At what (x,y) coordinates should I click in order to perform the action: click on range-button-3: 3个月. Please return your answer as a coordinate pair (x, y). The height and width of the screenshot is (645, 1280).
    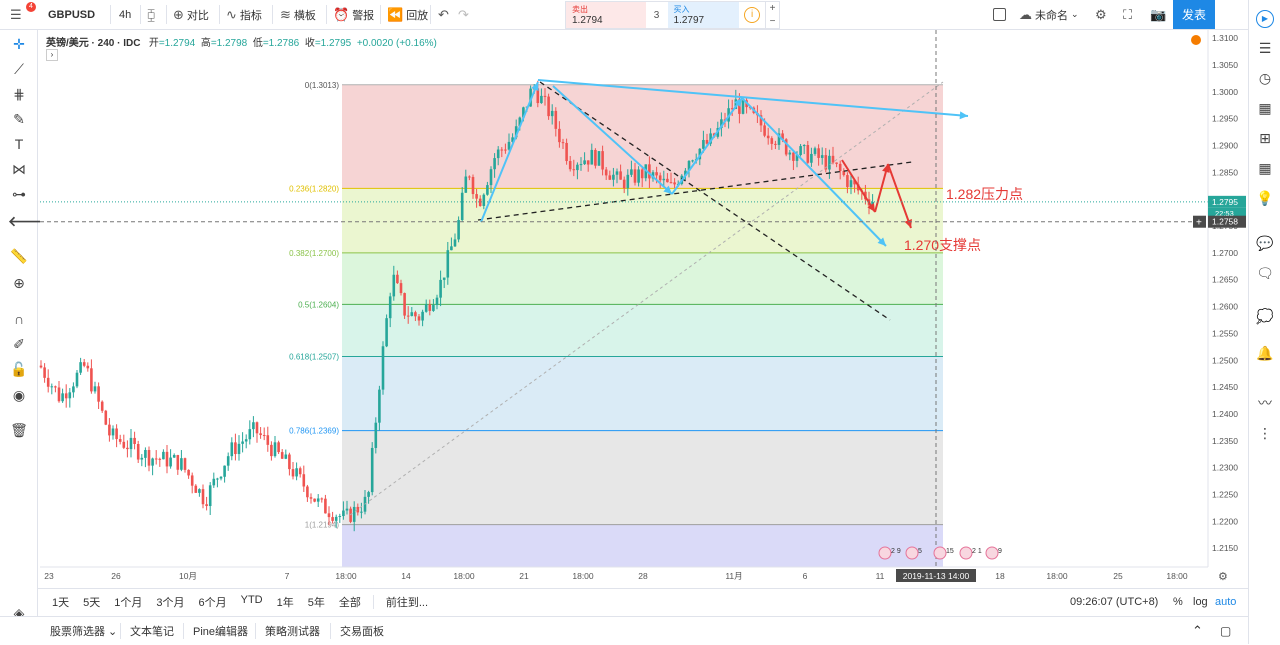
    Looking at the image, I should click on (170, 602).